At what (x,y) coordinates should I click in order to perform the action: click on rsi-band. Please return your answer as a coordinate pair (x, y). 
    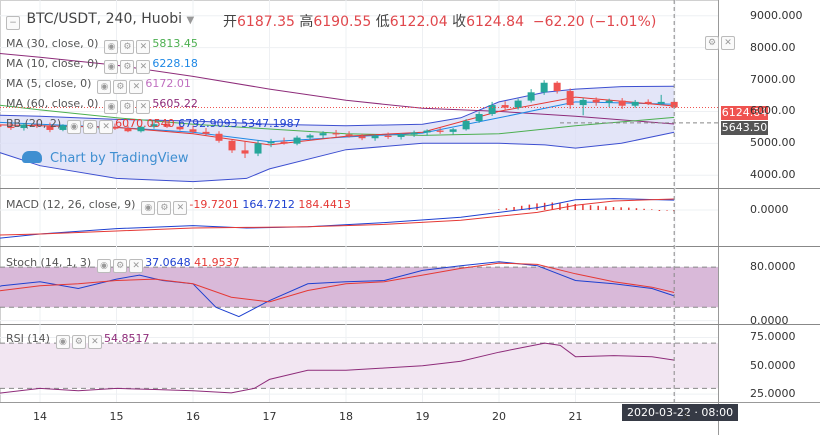
    Looking at the image, I should click on (359, 366).